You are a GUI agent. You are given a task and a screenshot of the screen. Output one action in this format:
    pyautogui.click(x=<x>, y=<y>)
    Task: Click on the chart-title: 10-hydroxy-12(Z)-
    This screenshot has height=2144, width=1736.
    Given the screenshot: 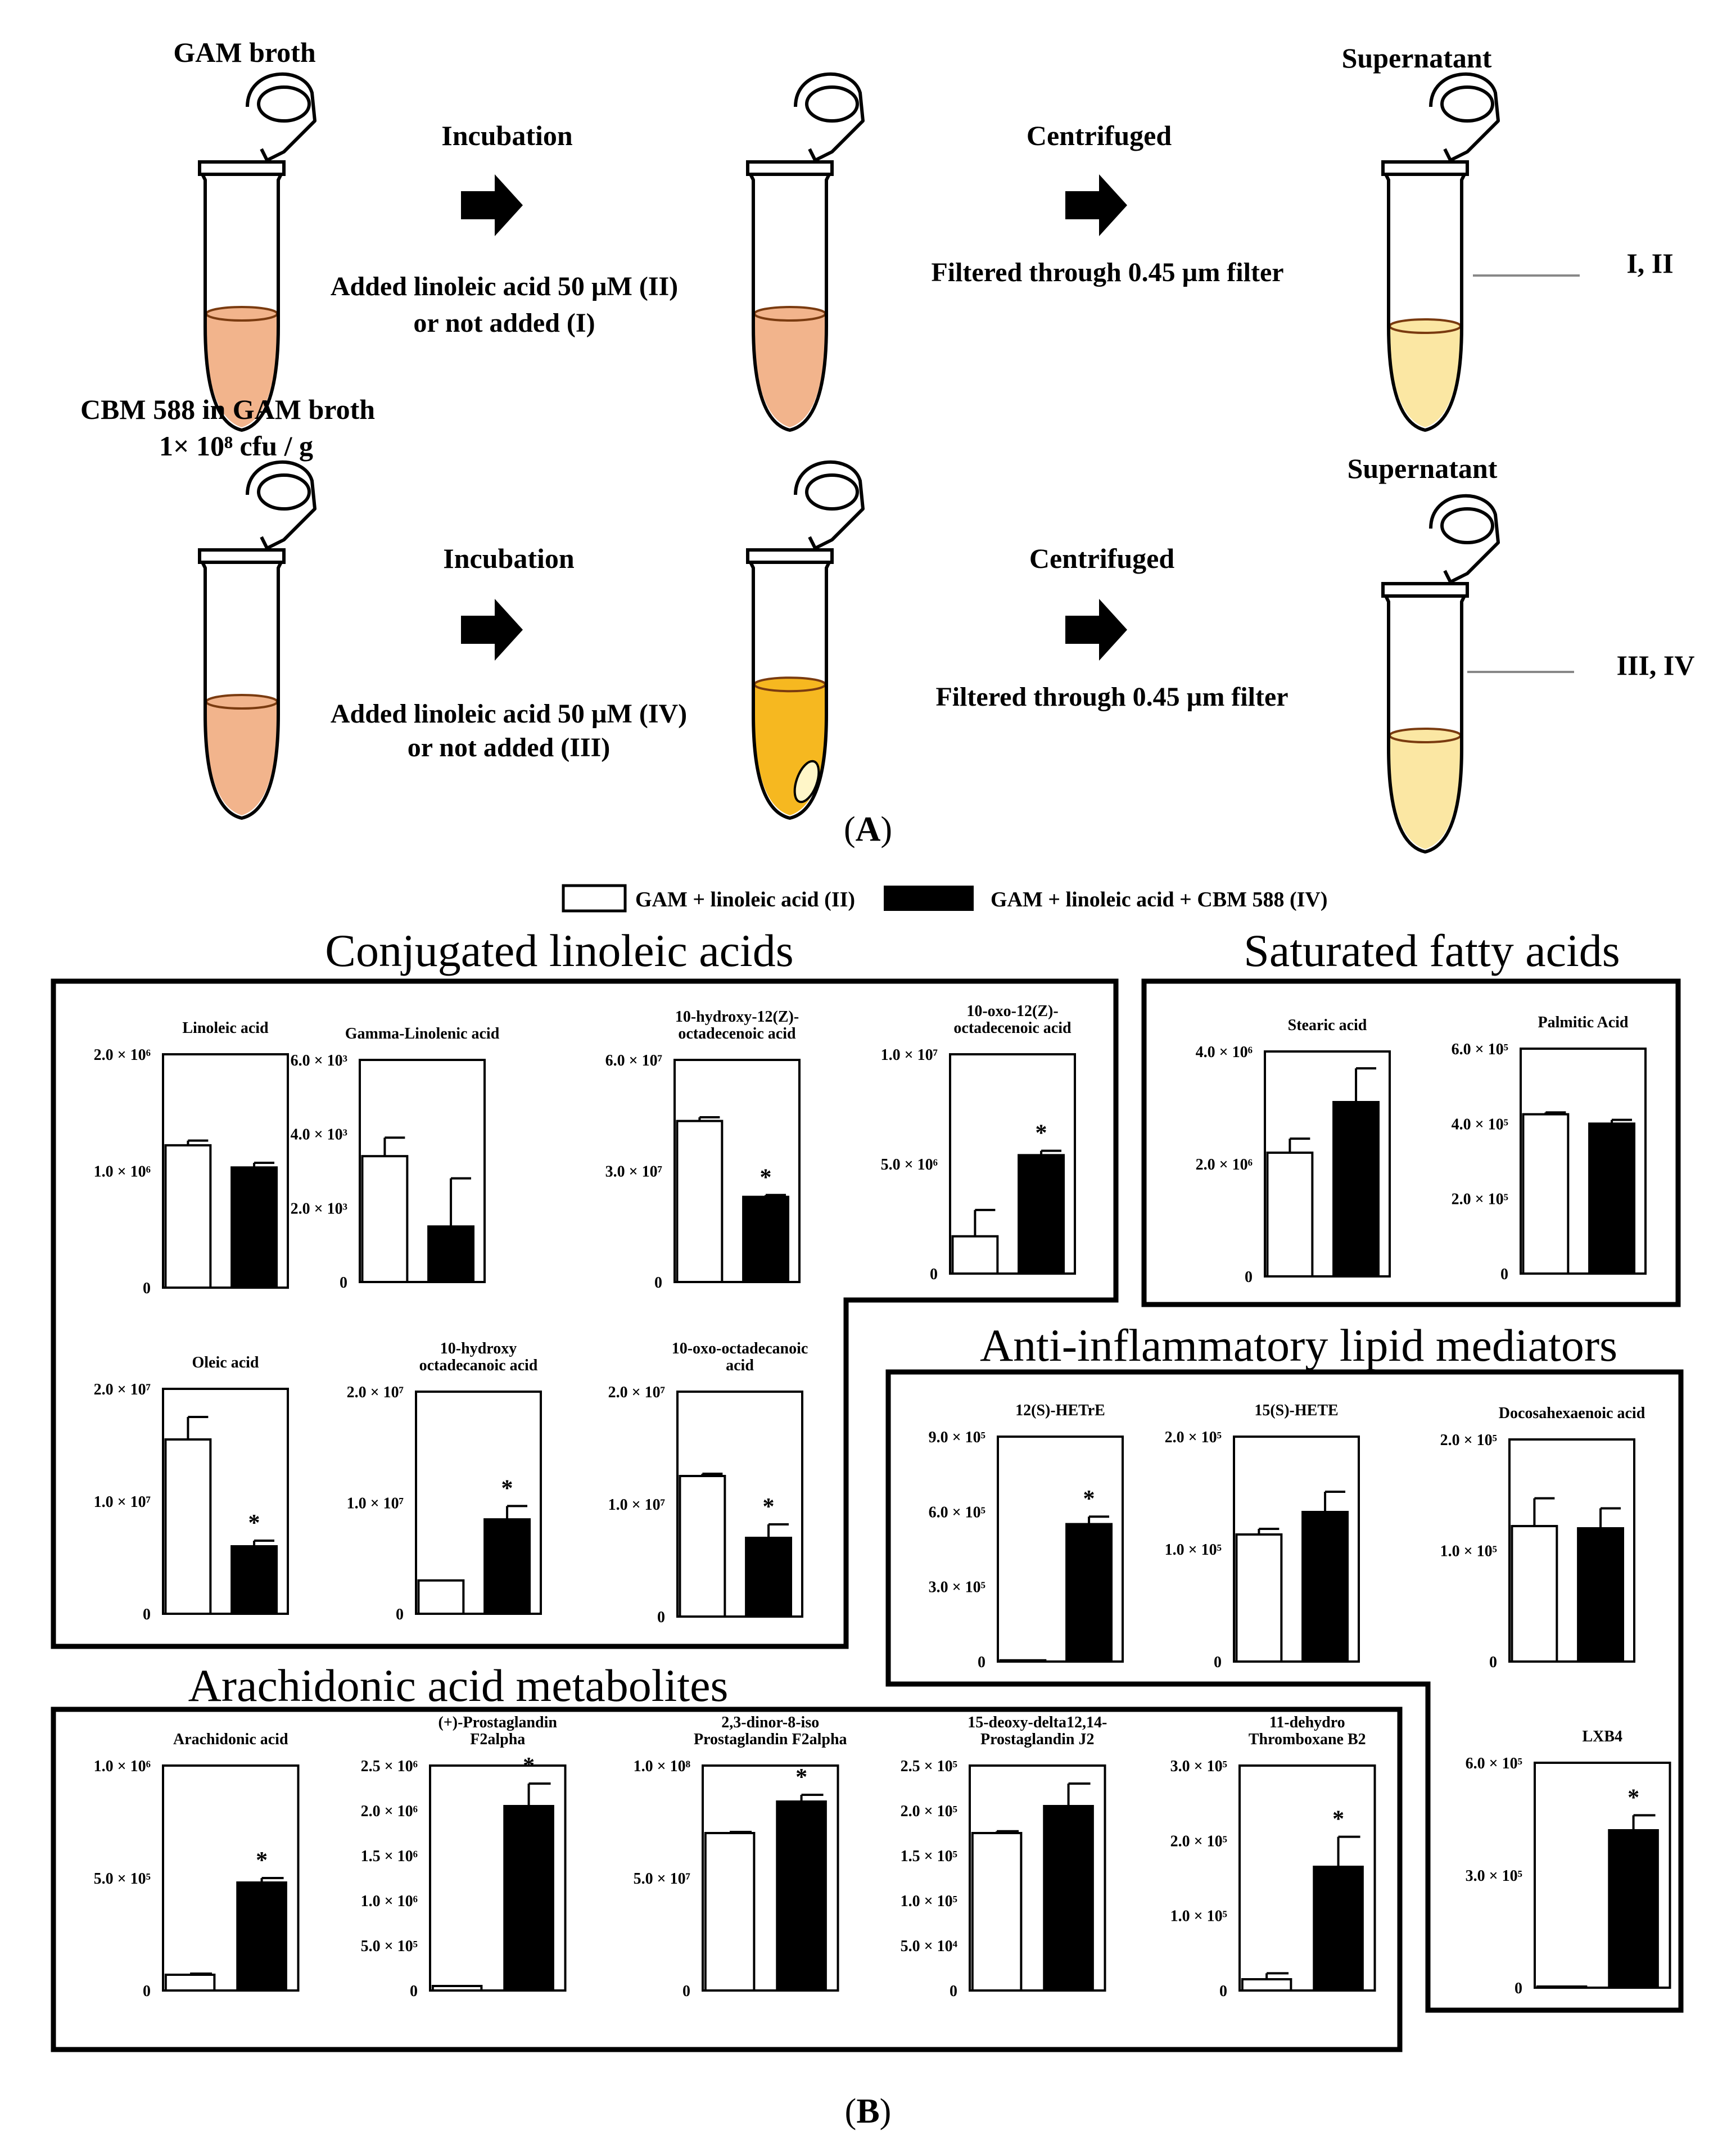 What is the action you would take?
    pyautogui.click(x=737, y=1017)
    